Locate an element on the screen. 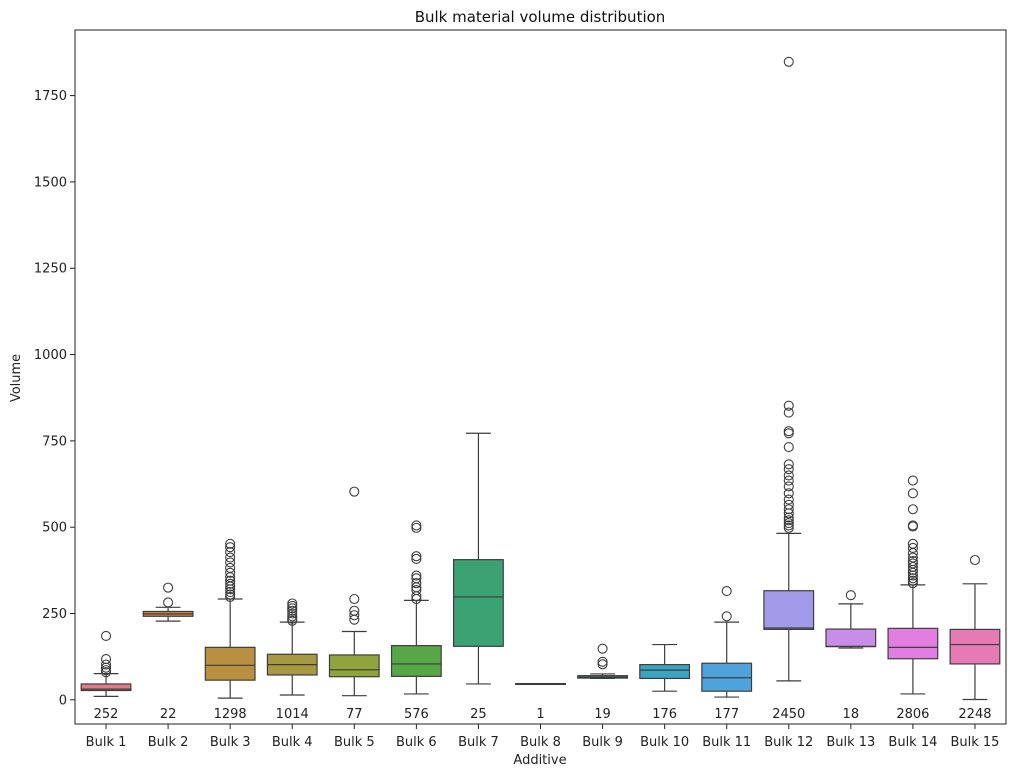 This screenshot has height=776, width=1014. count-label: 1014 is located at coordinates (292, 714).